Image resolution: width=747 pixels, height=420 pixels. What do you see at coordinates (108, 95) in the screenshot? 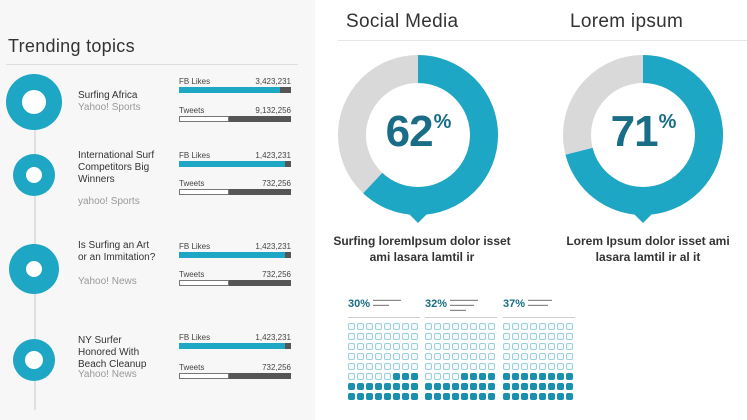
I see `topic-title: Surfing Africa` at bounding box center [108, 95].